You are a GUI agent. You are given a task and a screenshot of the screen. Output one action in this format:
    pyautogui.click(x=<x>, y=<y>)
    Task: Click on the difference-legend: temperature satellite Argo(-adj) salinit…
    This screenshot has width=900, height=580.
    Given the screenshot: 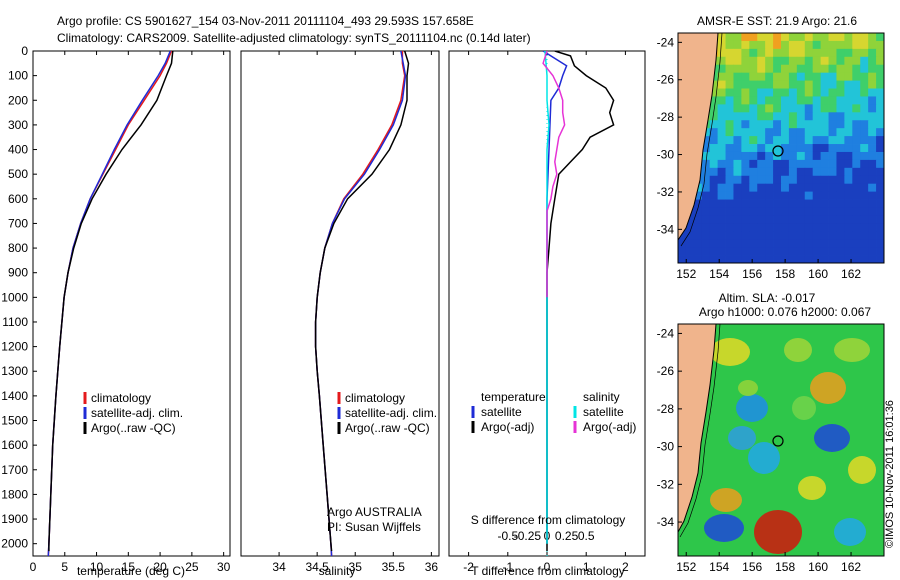 What is the action you would take?
    pyautogui.click(x=553, y=412)
    